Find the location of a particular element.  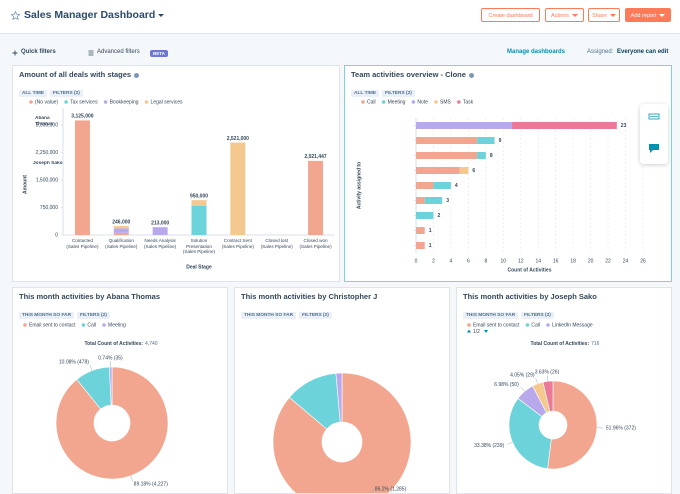

dashboard-title: Sales Manager Dashboard is located at coordinates (94, 15).